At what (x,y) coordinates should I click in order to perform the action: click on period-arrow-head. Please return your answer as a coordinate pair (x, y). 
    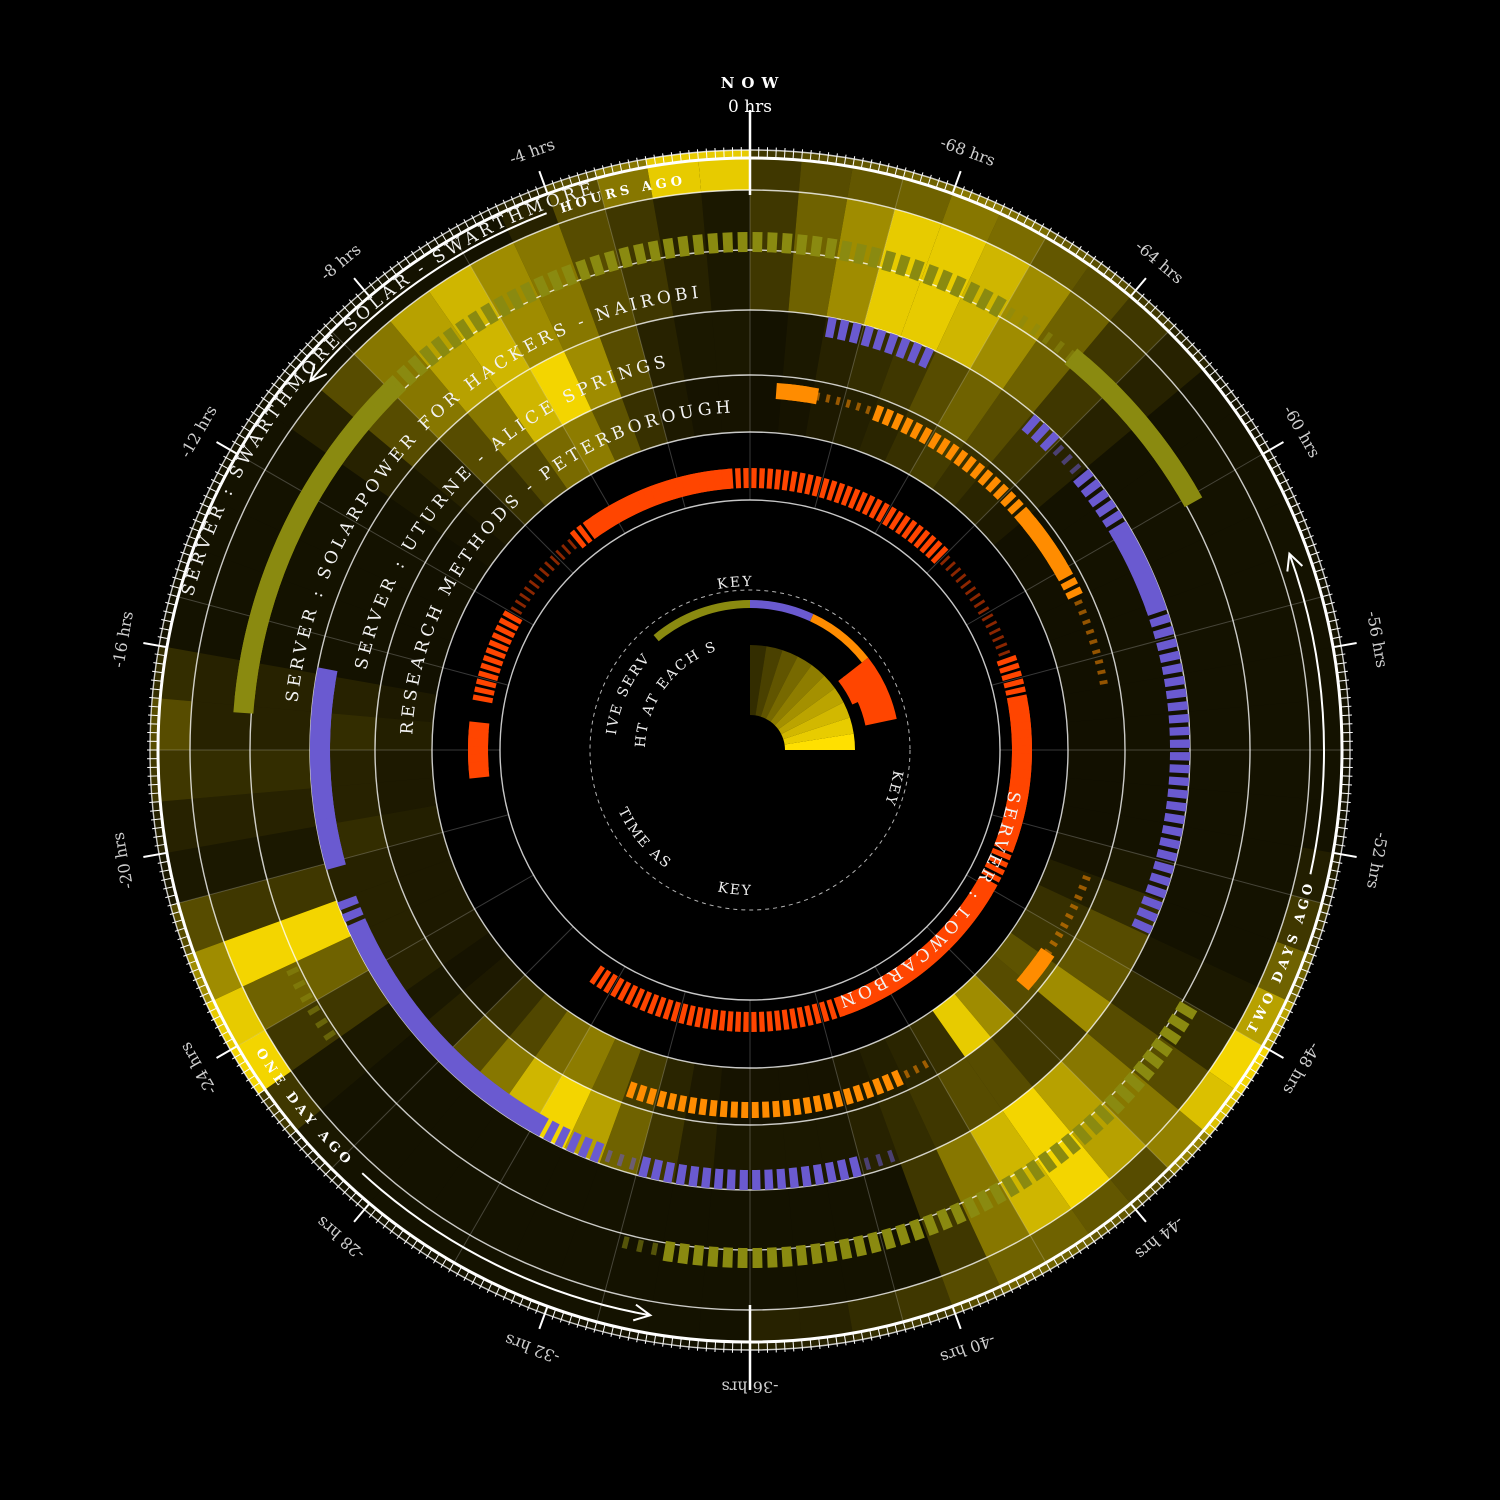
    Looking at the image, I should click on (318, 373).